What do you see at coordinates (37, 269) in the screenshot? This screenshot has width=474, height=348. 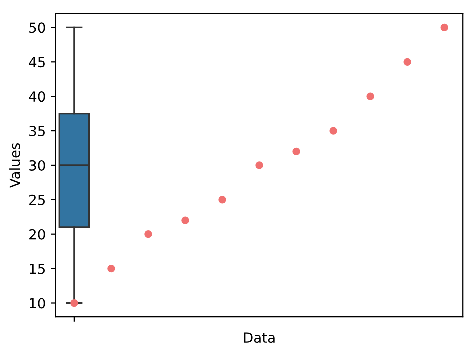 I see `y-tick-label: 15` at bounding box center [37, 269].